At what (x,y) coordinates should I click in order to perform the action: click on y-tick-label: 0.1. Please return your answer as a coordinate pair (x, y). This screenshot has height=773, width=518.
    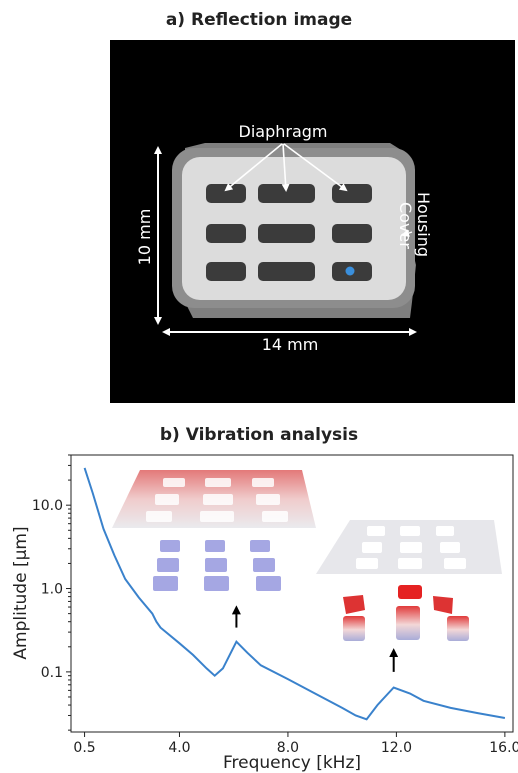
    Looking at the image, I should click on (52, 673).